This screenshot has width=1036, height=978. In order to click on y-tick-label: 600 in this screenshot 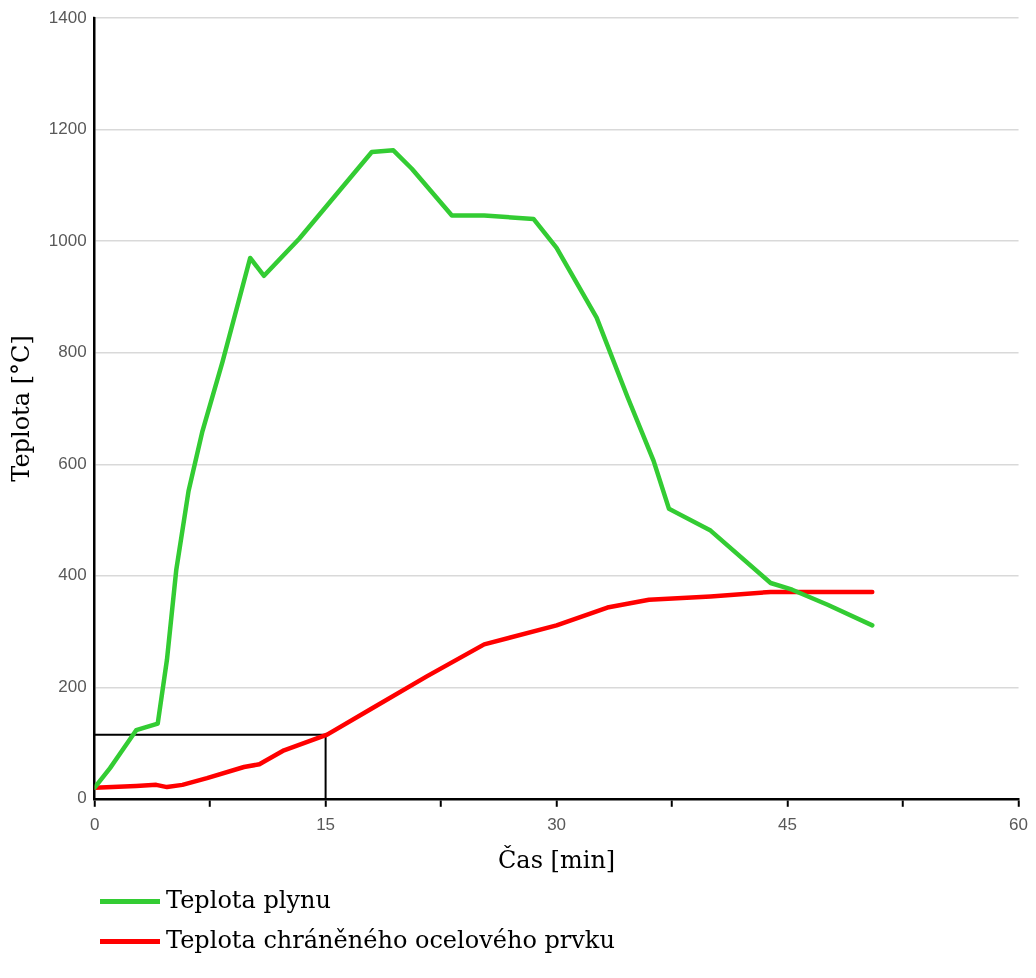, I will do `click(72, 463)`.